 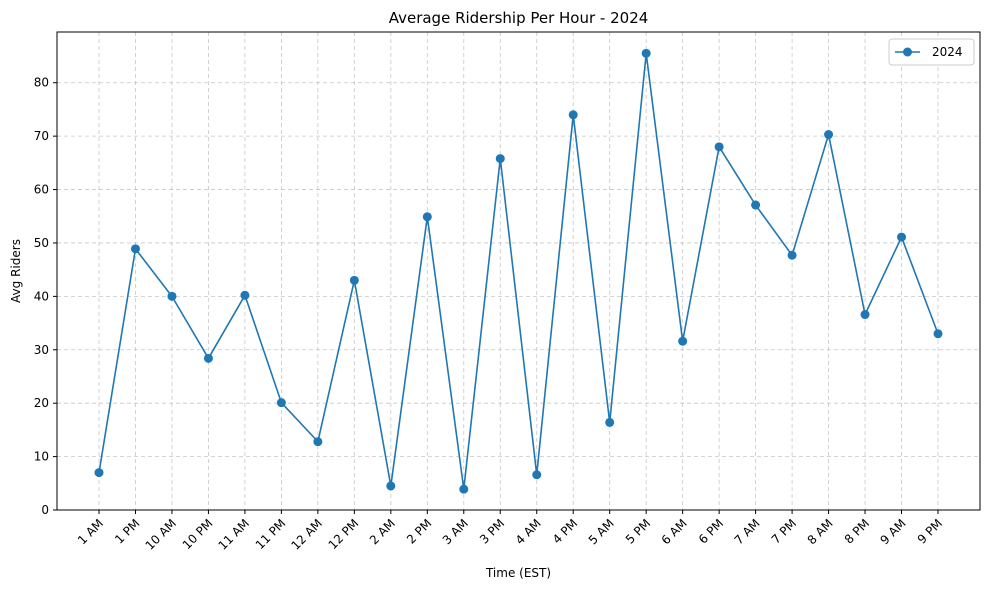 I want to click on y-axis-ticks: 0 10 20 30 40 50 60 70 80, so click(x=45, y=296).